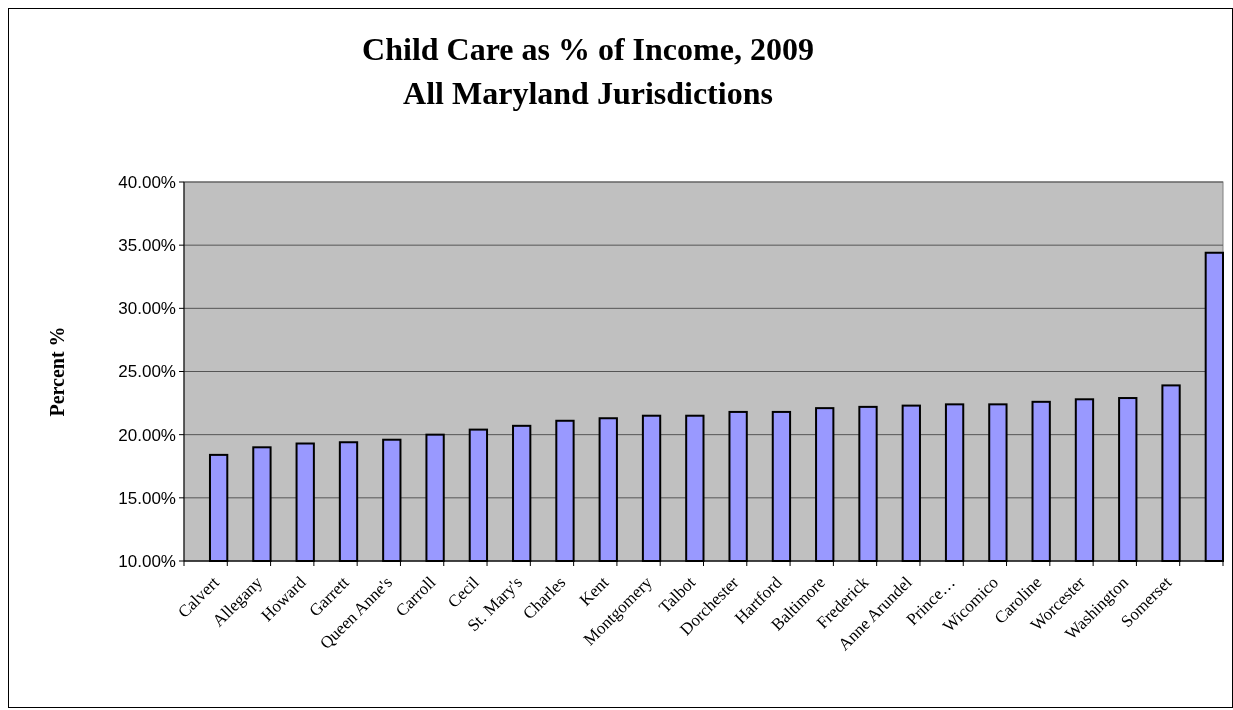 This screenshot has height=710, width=1233. Describe the element at coordinates (588, 93) in the screenshot. I see `chart-subtitle: All Maryland Jurisdictions` at that location.